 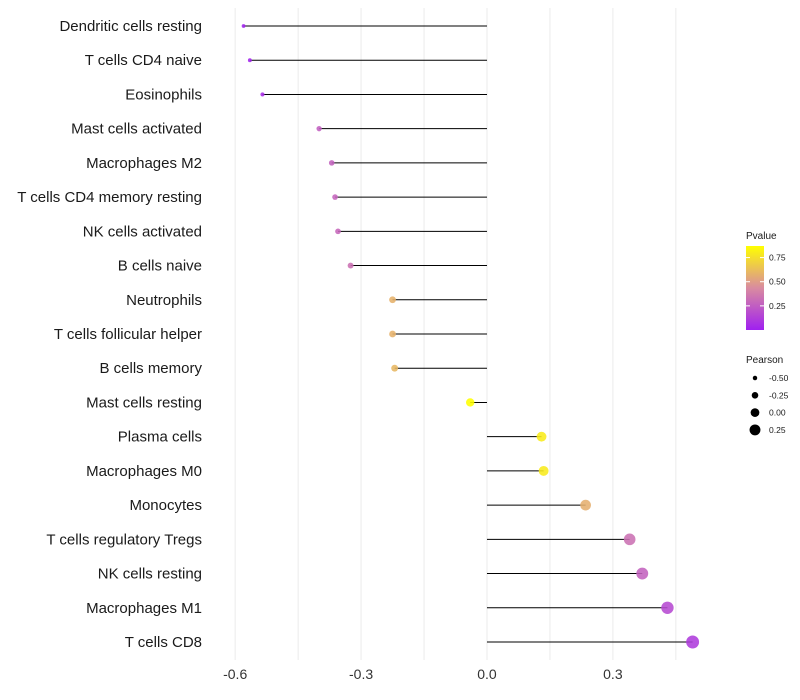 I want to click on category-label: Monocytes, so click(x=165, y=505).